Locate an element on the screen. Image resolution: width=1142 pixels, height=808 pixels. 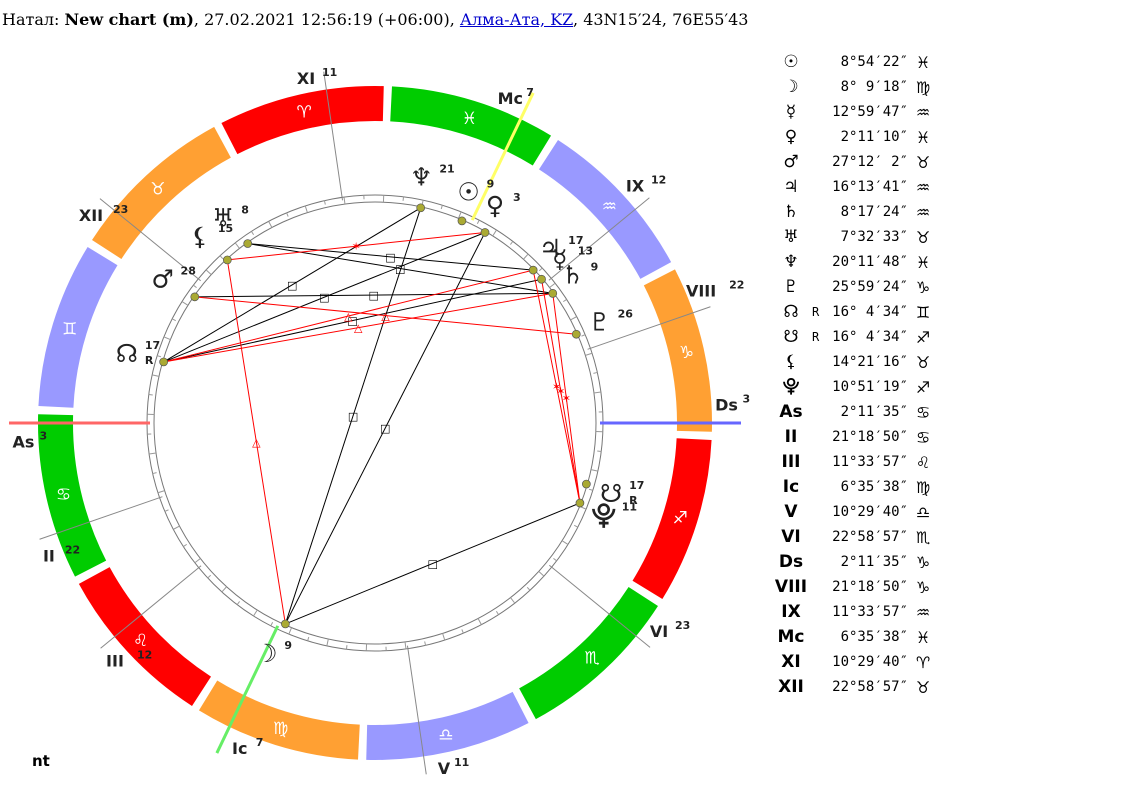
position-glyph: III is located at coordinates (791, 462).